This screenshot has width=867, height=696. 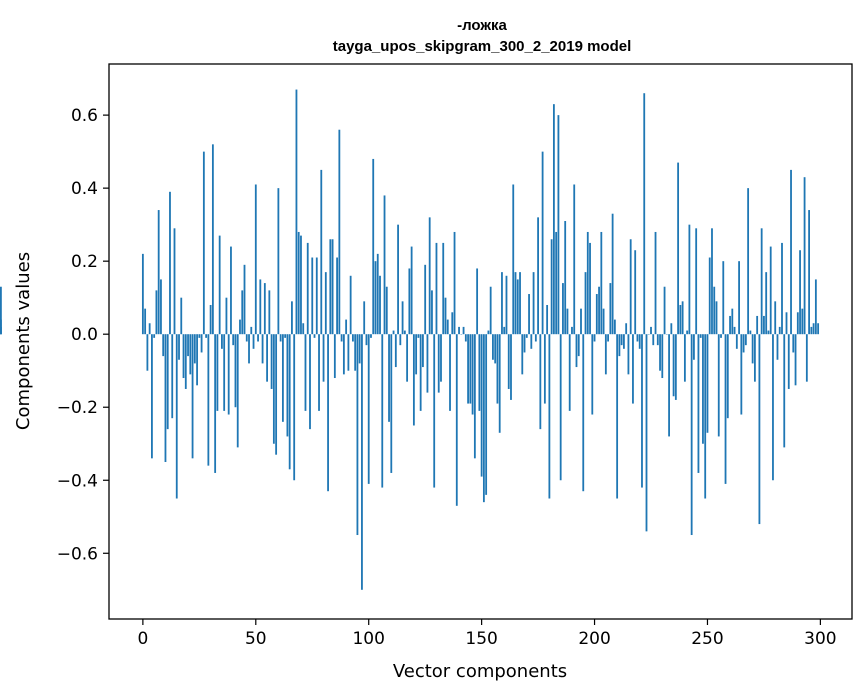 What do you see at coordinates (84, 116) in the screenshot?
I see `y-tick-label-6: 0.6` at bounding box center [84, 116].